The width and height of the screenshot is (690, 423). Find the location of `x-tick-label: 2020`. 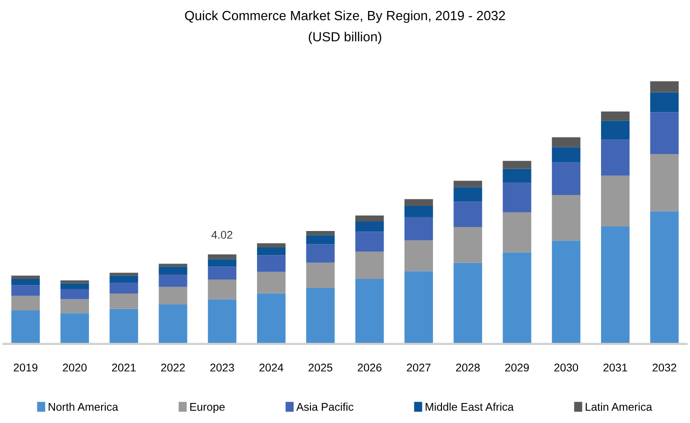

x-tick-label: 2020 is located at coordinates (74, 368).